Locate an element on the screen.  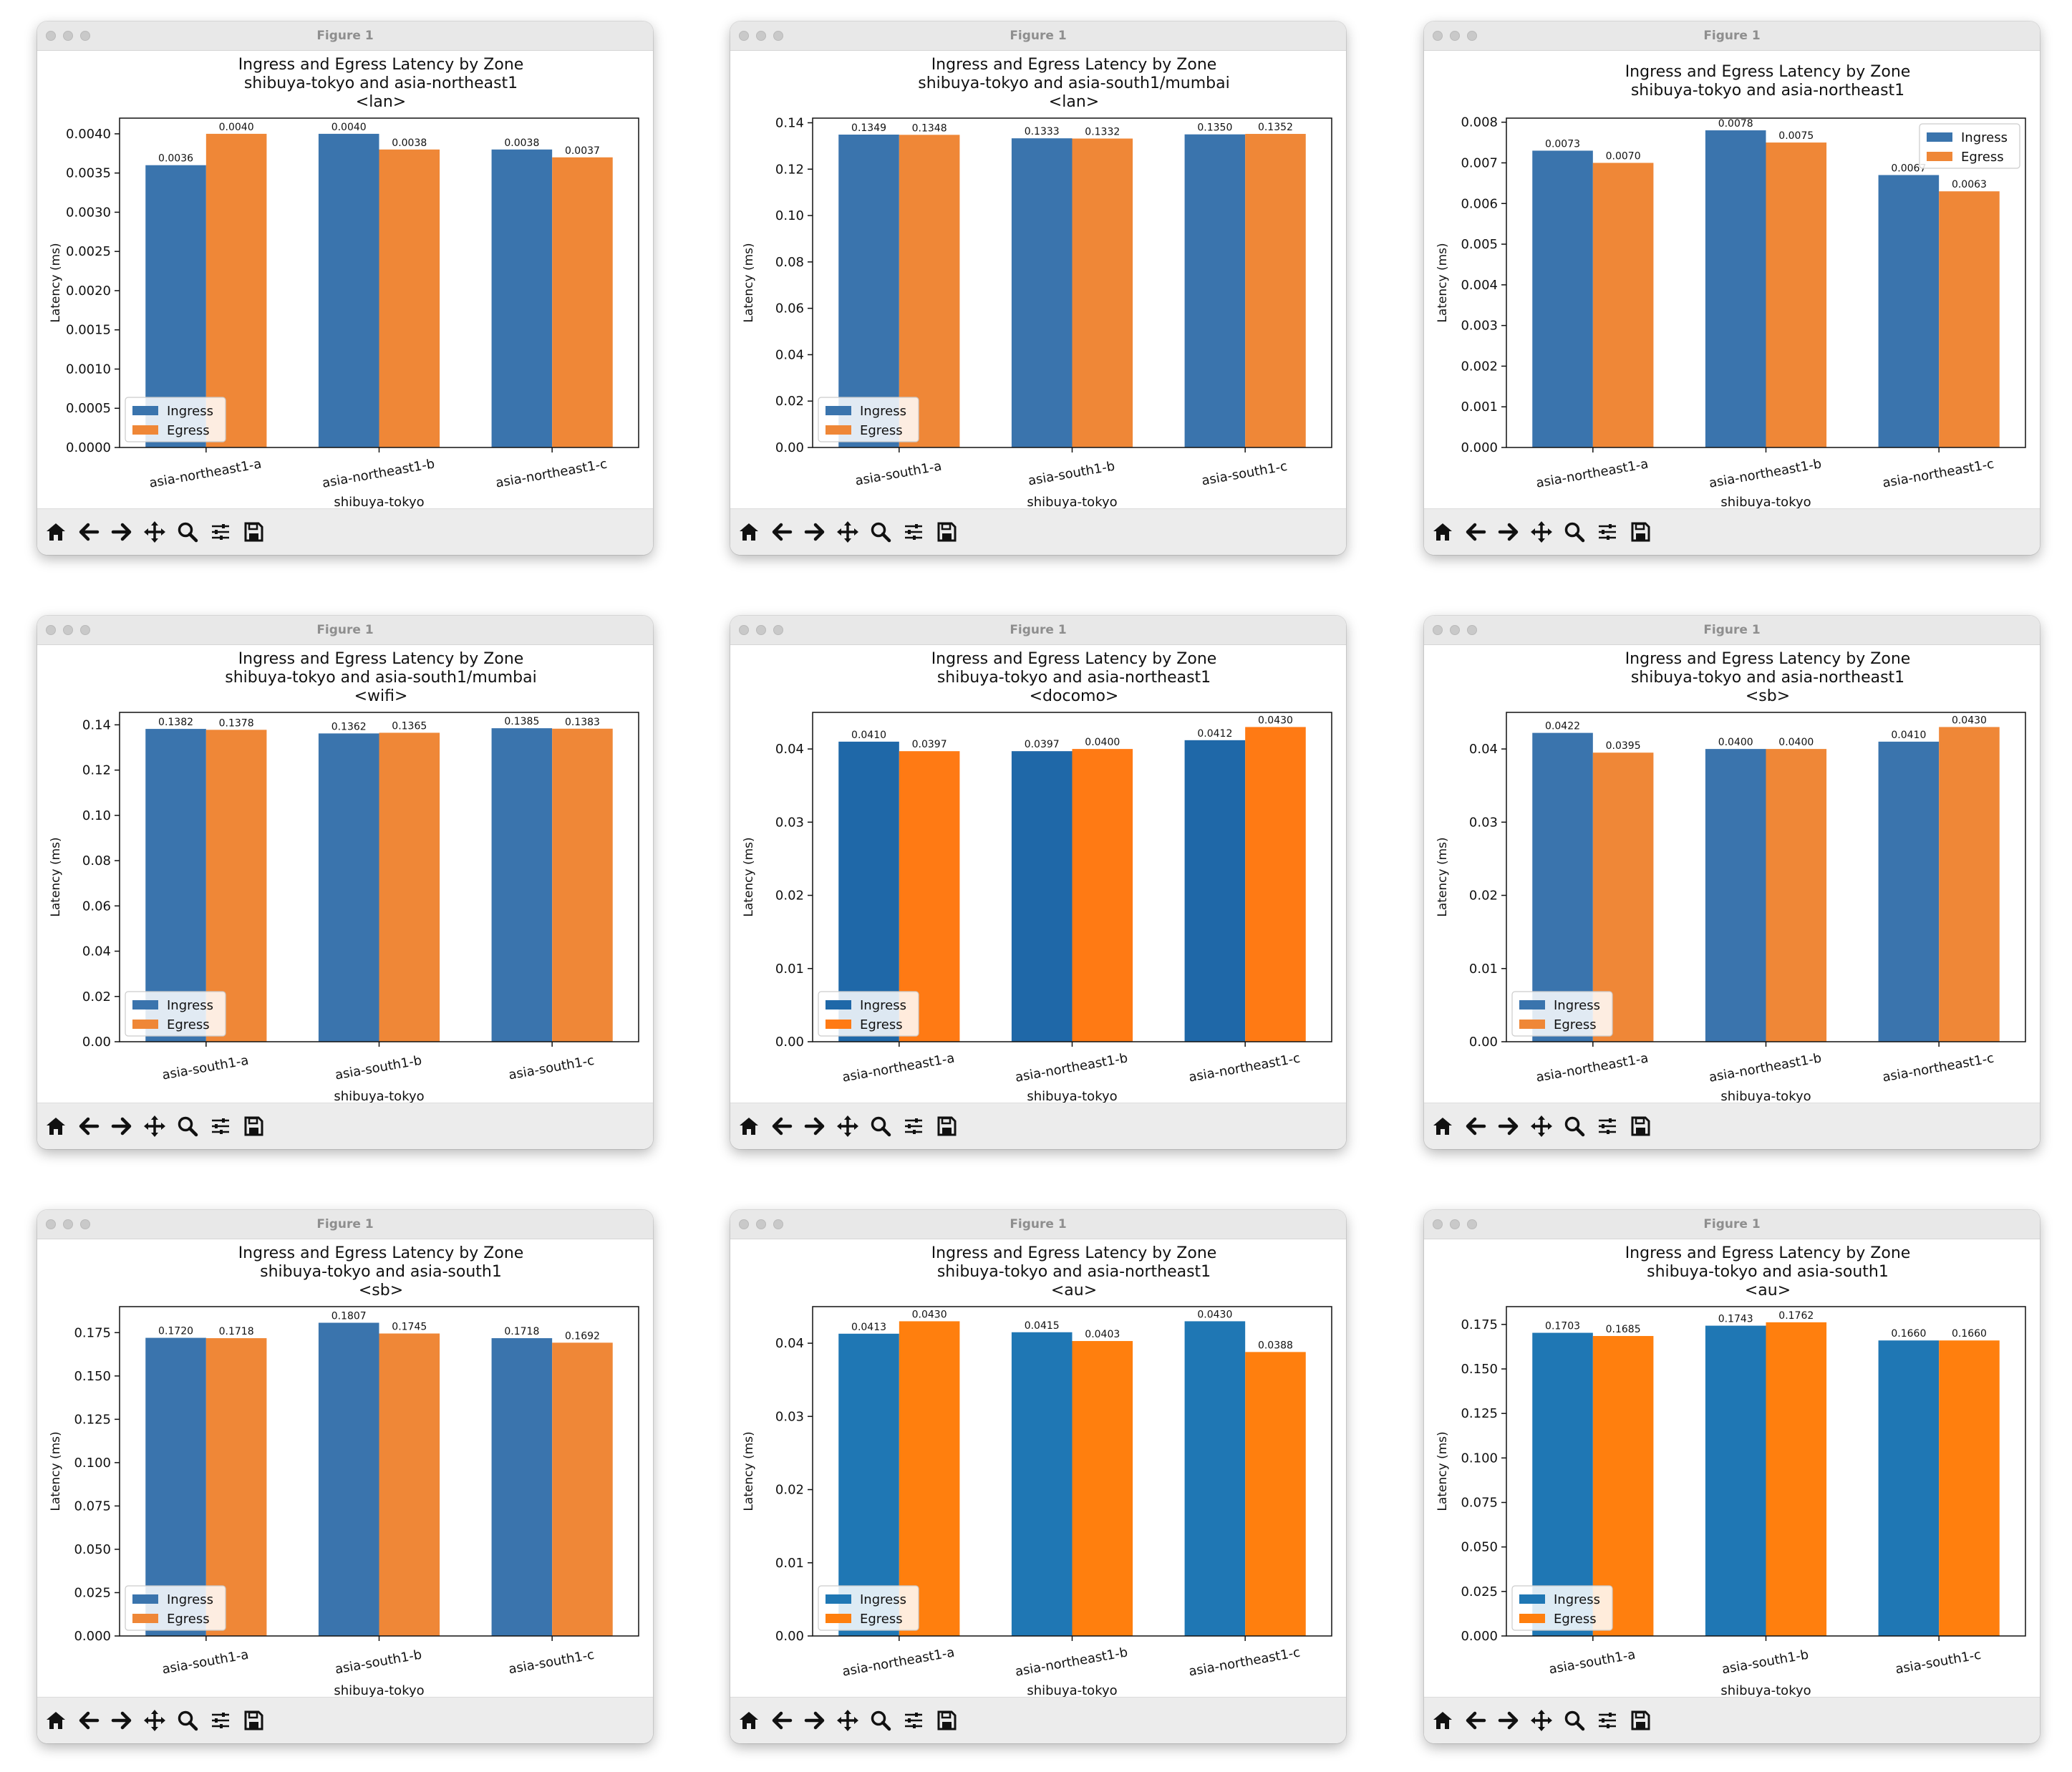
chart-subtitle: shibuya-tokyo and asia-south1/mumbai is located at coordinates (1073, 83).